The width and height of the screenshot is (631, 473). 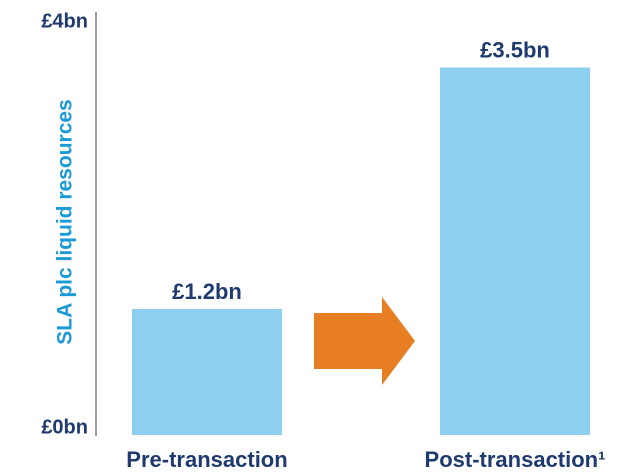 I want to click on bar, so click(x=207, y=372).